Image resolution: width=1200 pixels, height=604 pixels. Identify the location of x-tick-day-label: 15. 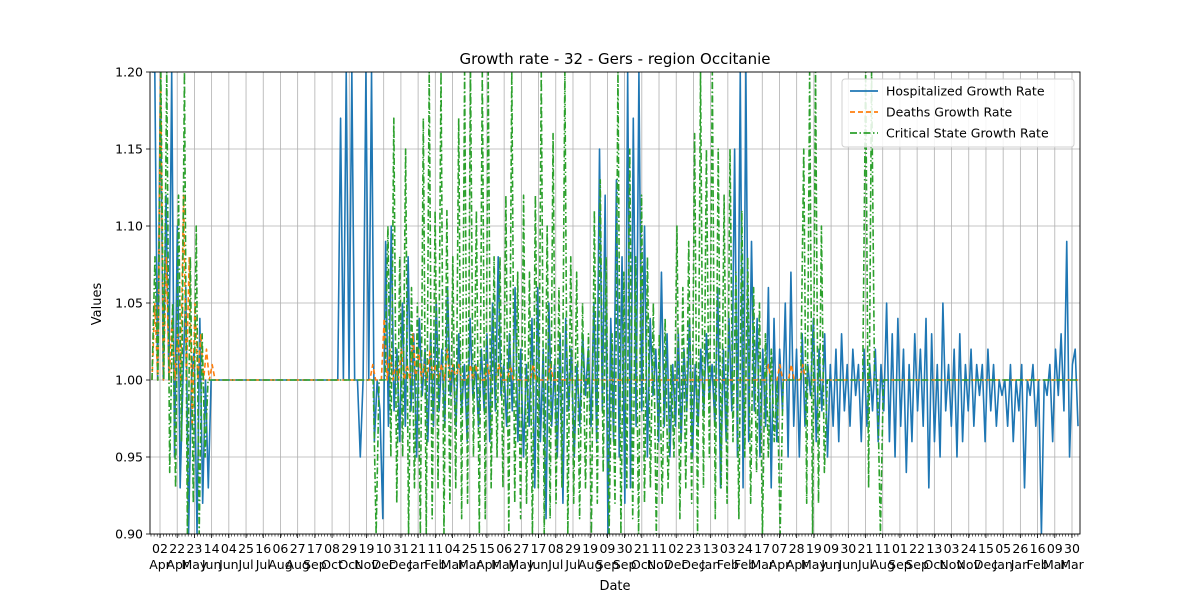
(487, 548).